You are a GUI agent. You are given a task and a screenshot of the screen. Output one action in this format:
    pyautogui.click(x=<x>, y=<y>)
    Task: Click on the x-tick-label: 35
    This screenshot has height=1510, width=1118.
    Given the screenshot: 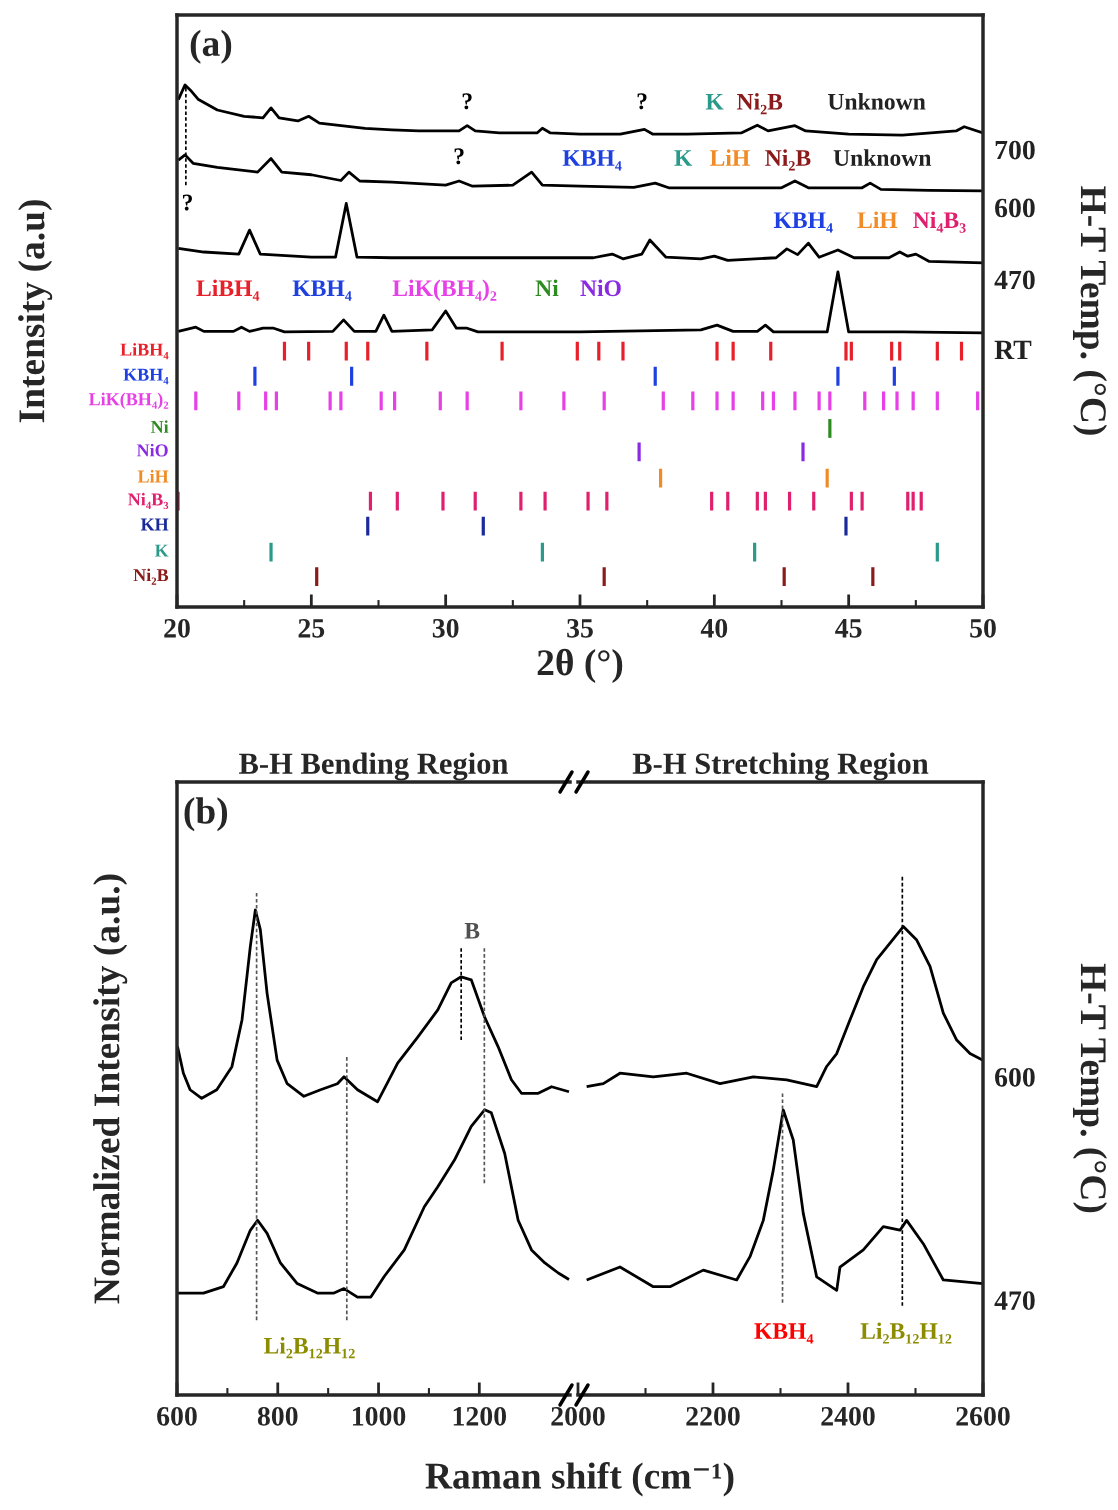 What is the action you would take?
    pyautogui.click(x=580, y=628)
    